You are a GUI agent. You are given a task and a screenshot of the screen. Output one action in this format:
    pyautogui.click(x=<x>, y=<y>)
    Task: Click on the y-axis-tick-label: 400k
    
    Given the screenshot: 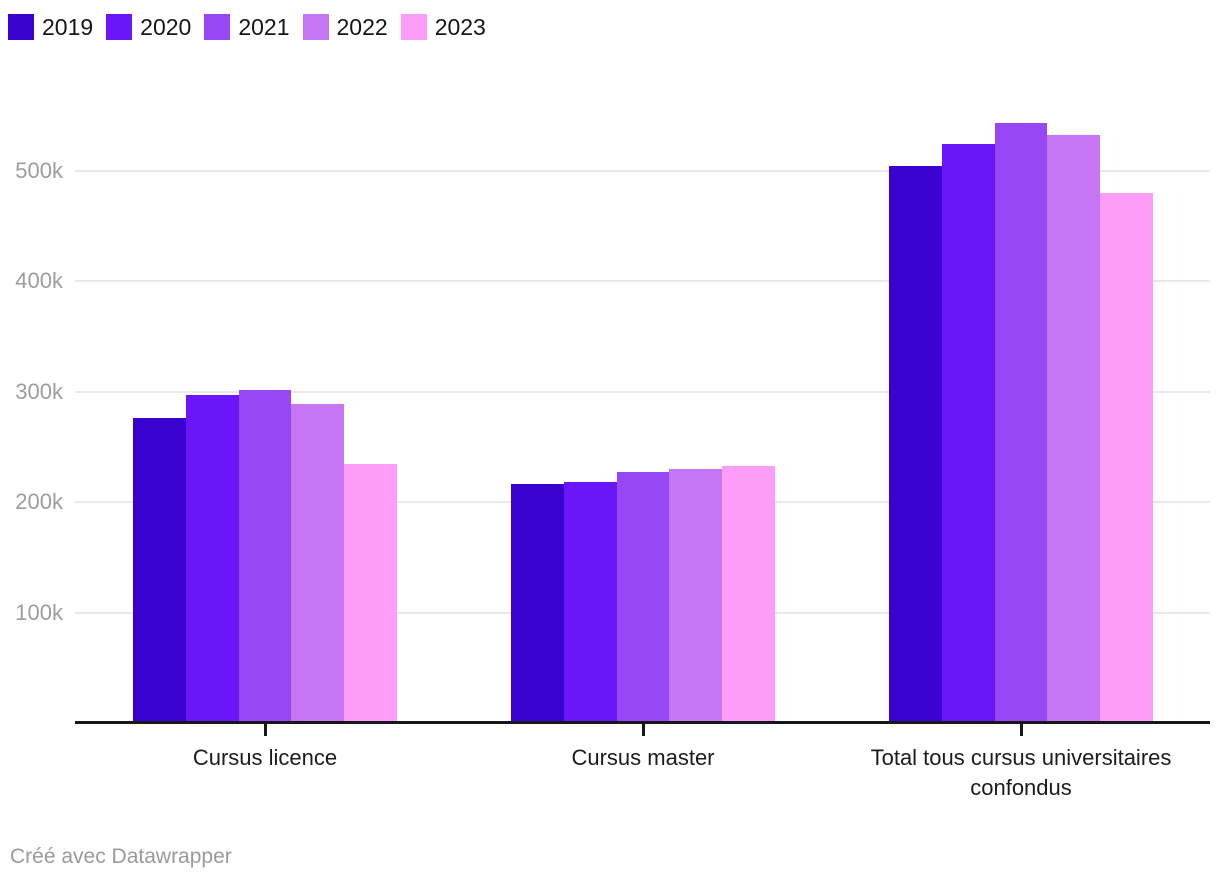 What is the action you would take?
    pyautogui.click(x=39, y=280)
    